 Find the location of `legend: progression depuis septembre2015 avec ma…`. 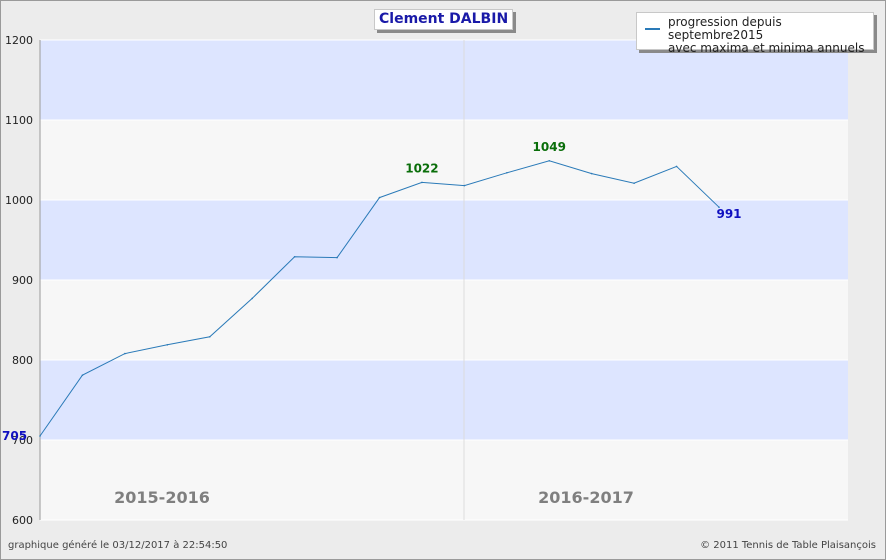

legend: progression depuis septembre2015 avec ma… is located at coordinates (755, 33).